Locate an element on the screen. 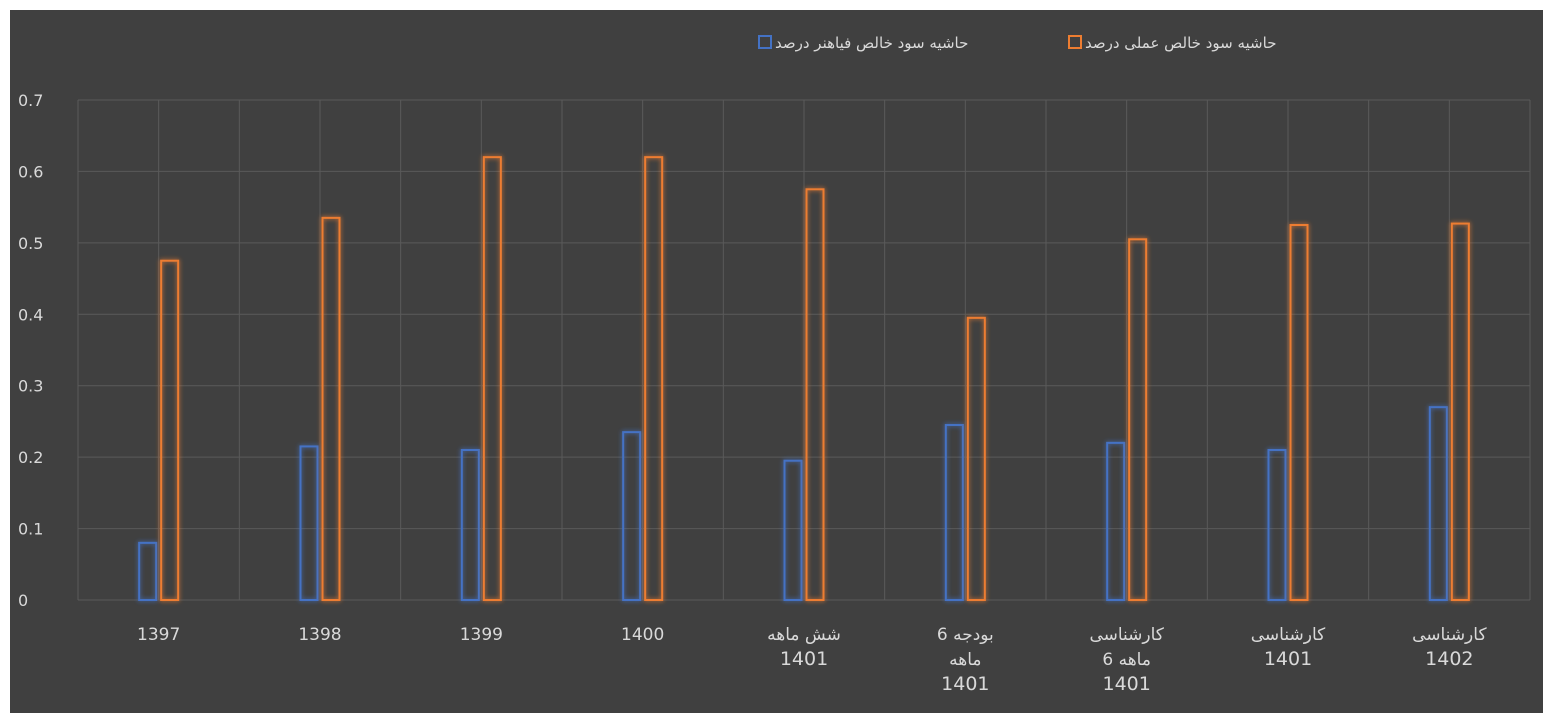  legend-label-series-1: حاشیه سود خالص فیاهنر درصد is located at coordinates (871, 43).